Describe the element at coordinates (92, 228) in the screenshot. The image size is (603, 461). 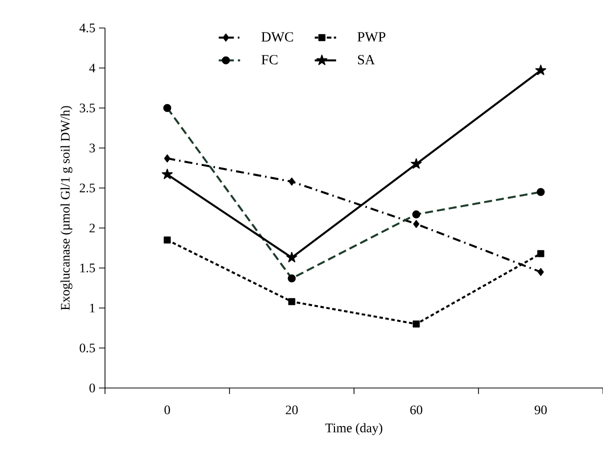
I see `y-tick-label: 2` at that location.